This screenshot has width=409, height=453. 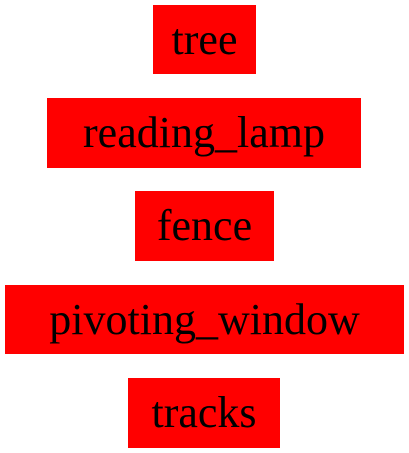 What do you see at coordinates (204, 133) in the screenshot?
I see `label-reading-lamp: reading_lamp` at bounding box center [204, 133].